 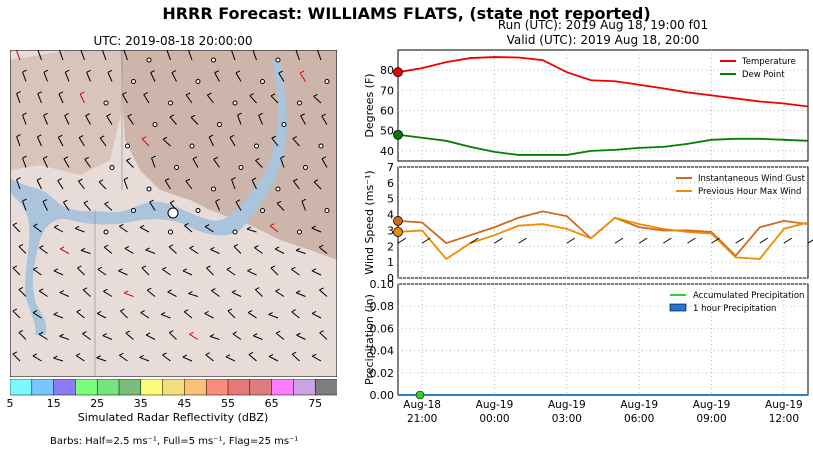 I want to click on y-tick-label: 0.02, so click(x=382, y=373).